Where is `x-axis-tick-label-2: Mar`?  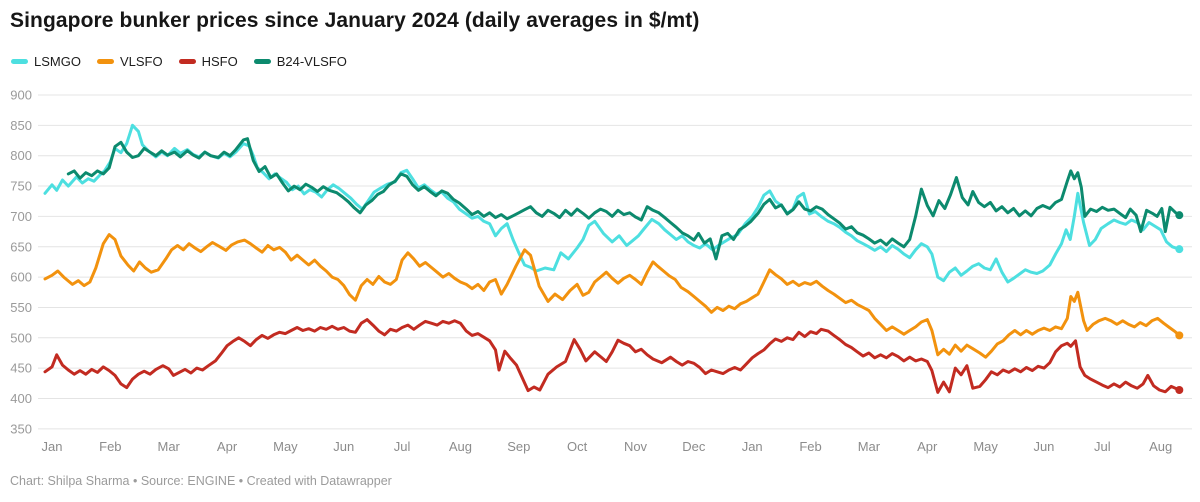
x-axis-tick-label-2: Mar is located at coordinates (169, 446).